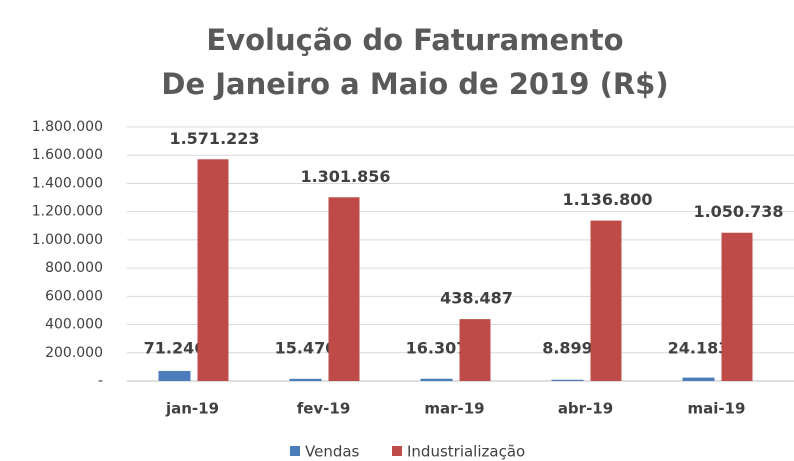 The width and height of the screenshot is (794, 461). Describe the element at coordinates (192, 409) in the screenshot. I see `x-tick-label: jan-19` at that location.